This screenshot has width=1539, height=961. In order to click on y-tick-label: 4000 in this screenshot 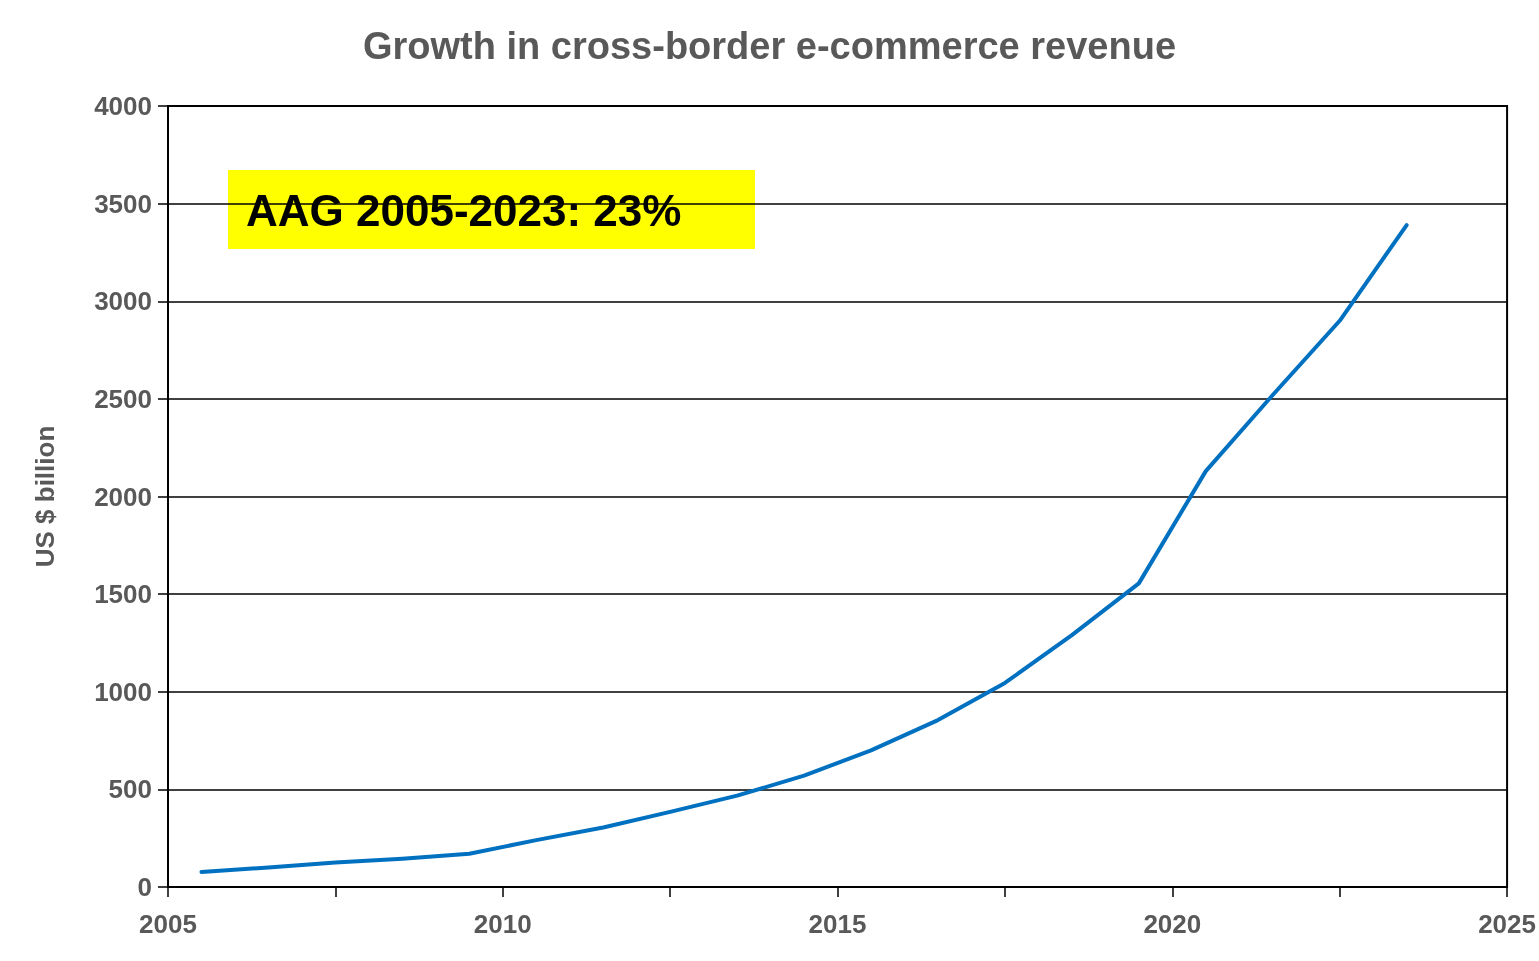, I will do `click(123, 106)`.